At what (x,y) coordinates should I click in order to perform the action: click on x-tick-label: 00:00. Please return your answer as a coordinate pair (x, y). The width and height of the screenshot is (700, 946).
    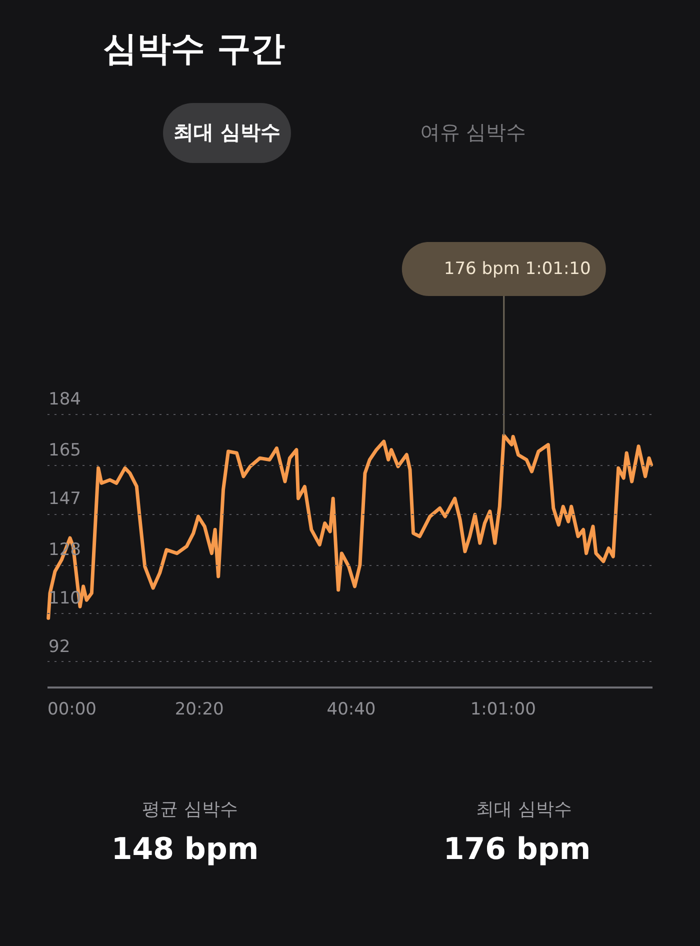
    Looking at the image, I should click on (72, 710).